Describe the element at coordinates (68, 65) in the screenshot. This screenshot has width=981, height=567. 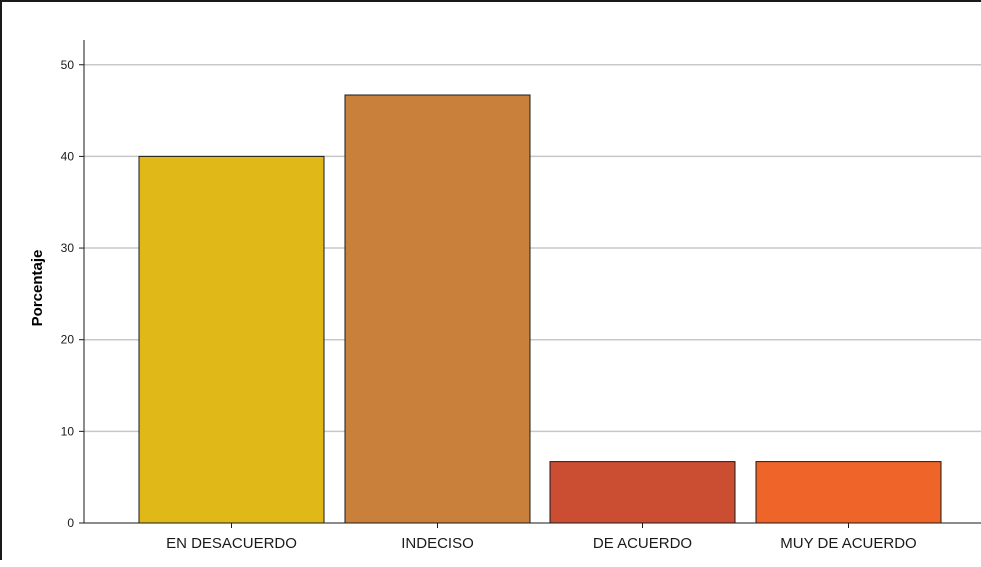
I see `y-tick-label-50: 50` at that location.